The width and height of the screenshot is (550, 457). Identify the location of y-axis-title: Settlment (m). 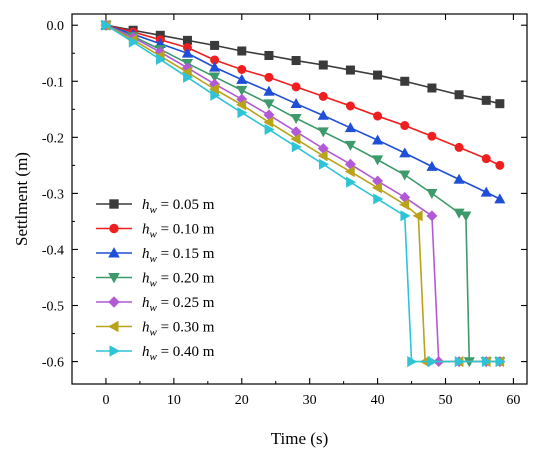
(21, 199).